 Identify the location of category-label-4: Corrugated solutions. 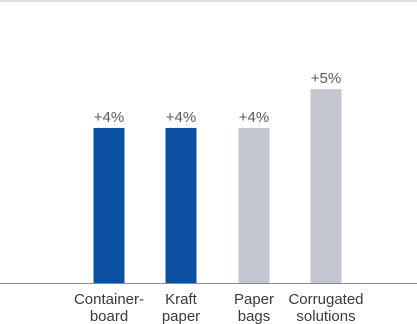
(325, 307).